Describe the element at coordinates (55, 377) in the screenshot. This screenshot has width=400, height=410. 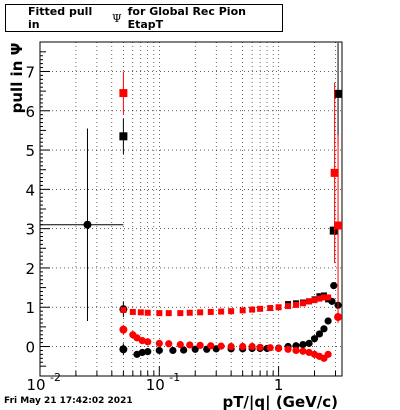
I see `x-tick-label-exponent: -2` at that location.